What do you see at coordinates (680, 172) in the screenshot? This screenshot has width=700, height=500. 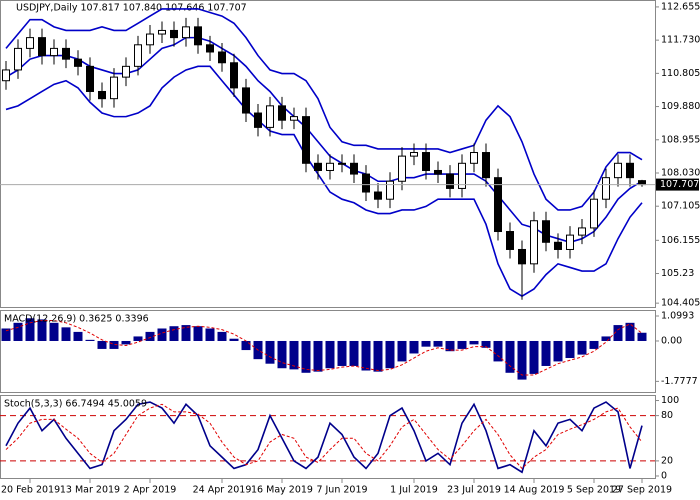 I see `y-tick-label: 108.030` at bounding box center [680, 172].